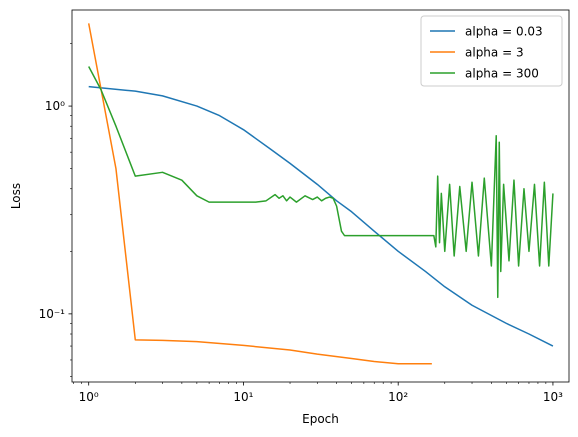 This screenshot has height=437, width=578. What do you see at coordinates (320, 419) in the screenshot?
I see `x-axis-title: Epoch` at bounding box center [320, 419].